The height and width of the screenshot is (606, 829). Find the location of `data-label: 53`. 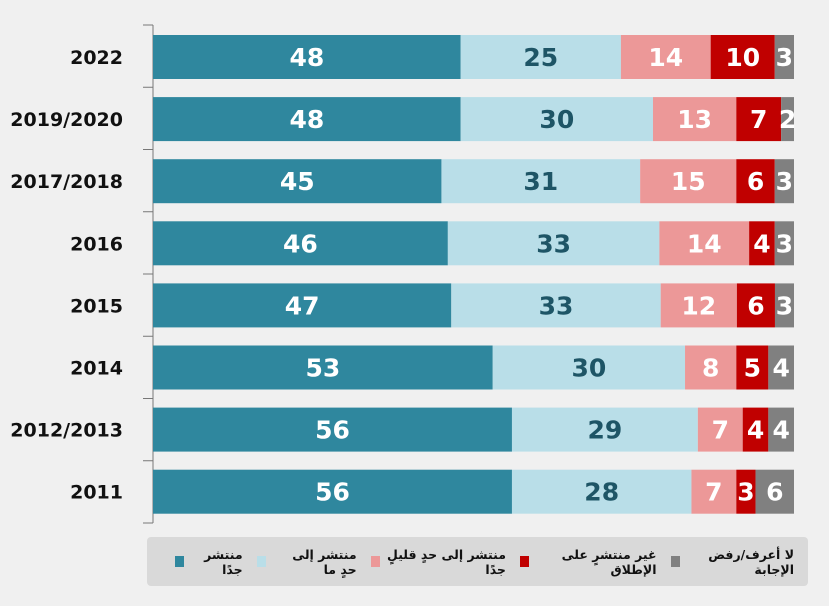

data-label: 53 is located at coordinates (322, 368).